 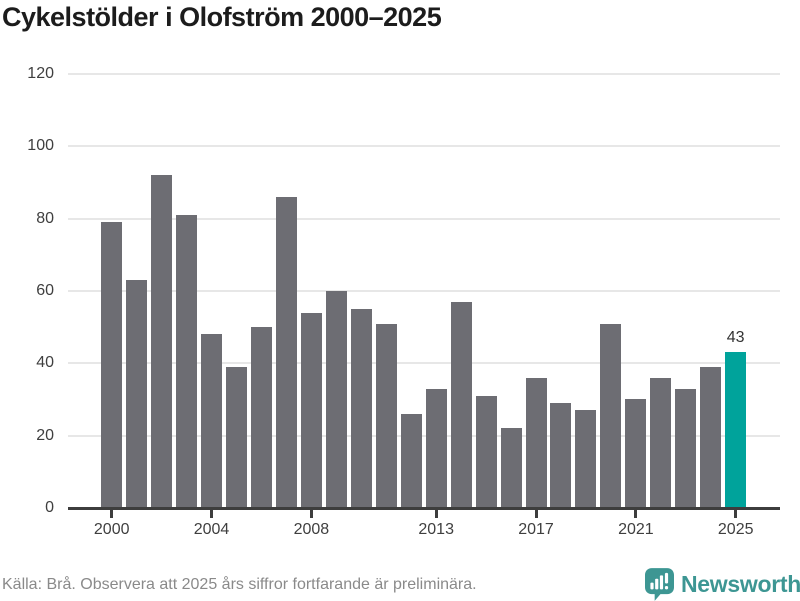 I want to click on x-axis-tick-label: 2000, so click(x=111, y=529).